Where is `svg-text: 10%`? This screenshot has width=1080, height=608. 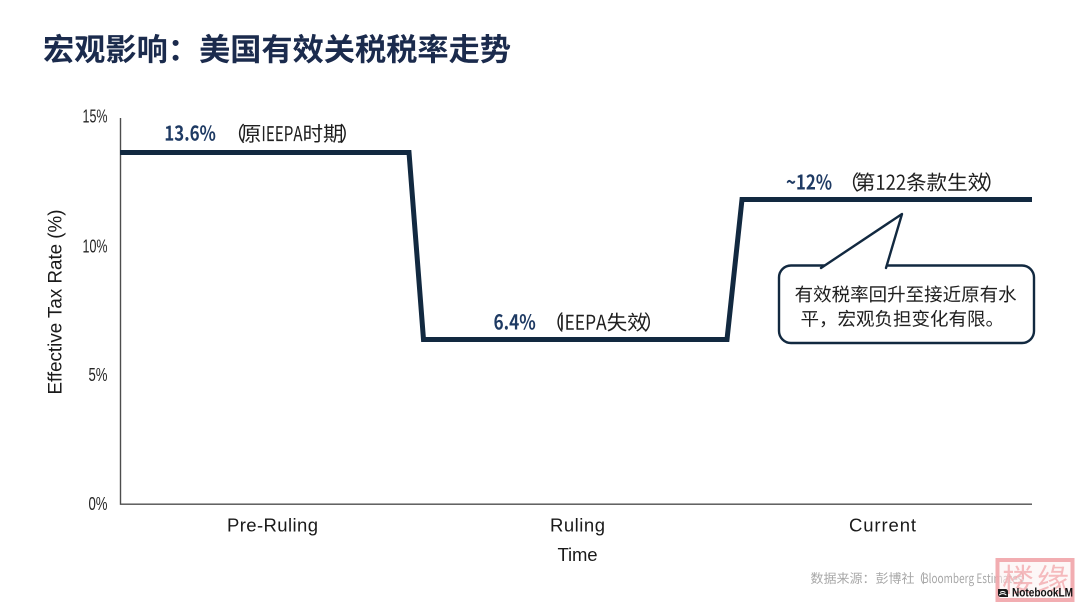 svg-text: 10% is located at coordinates (95, 245).